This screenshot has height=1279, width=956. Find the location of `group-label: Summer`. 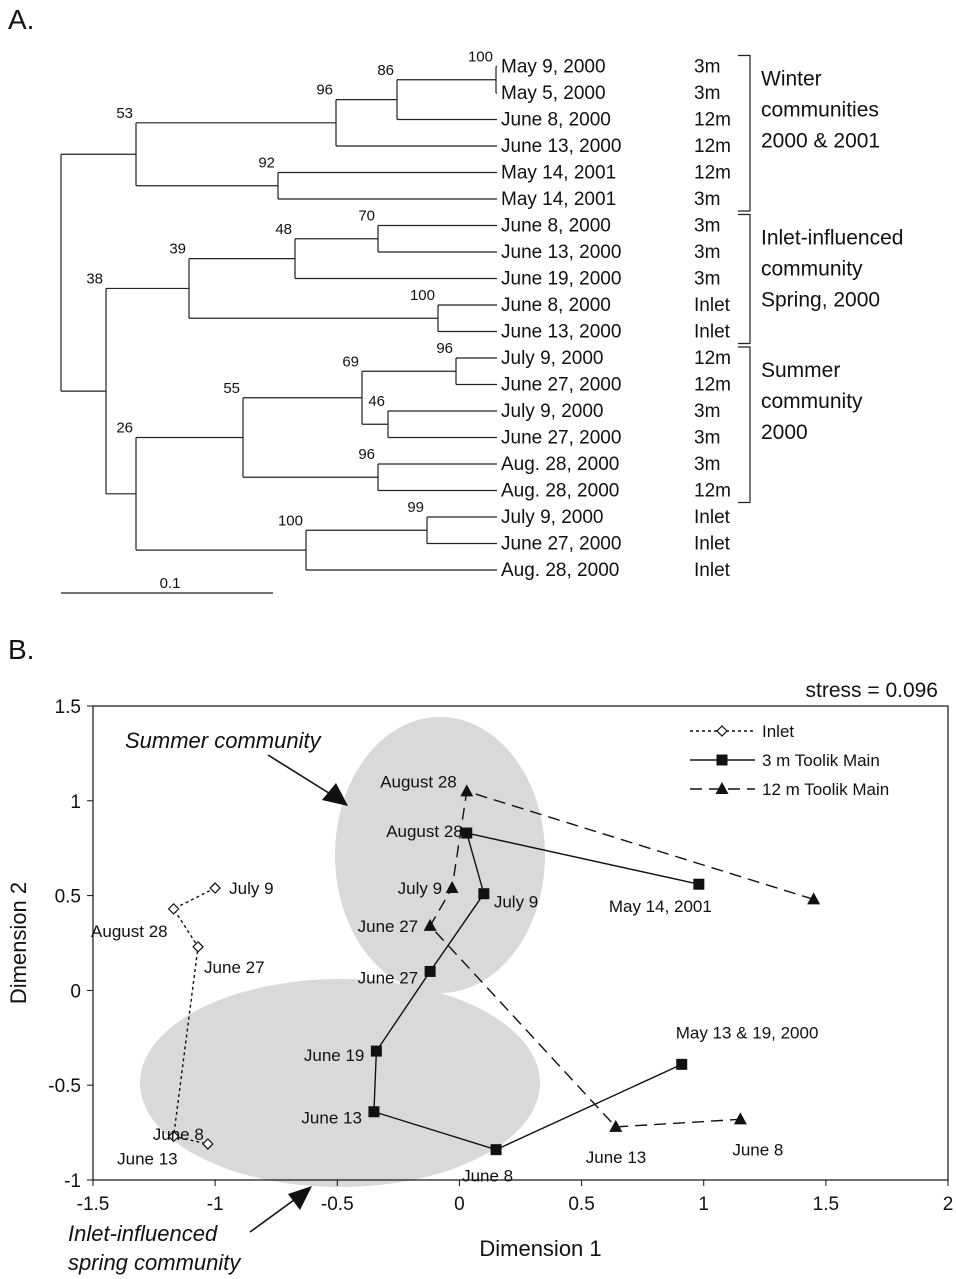

group-label: Summer is located at coordinates (800, 370).